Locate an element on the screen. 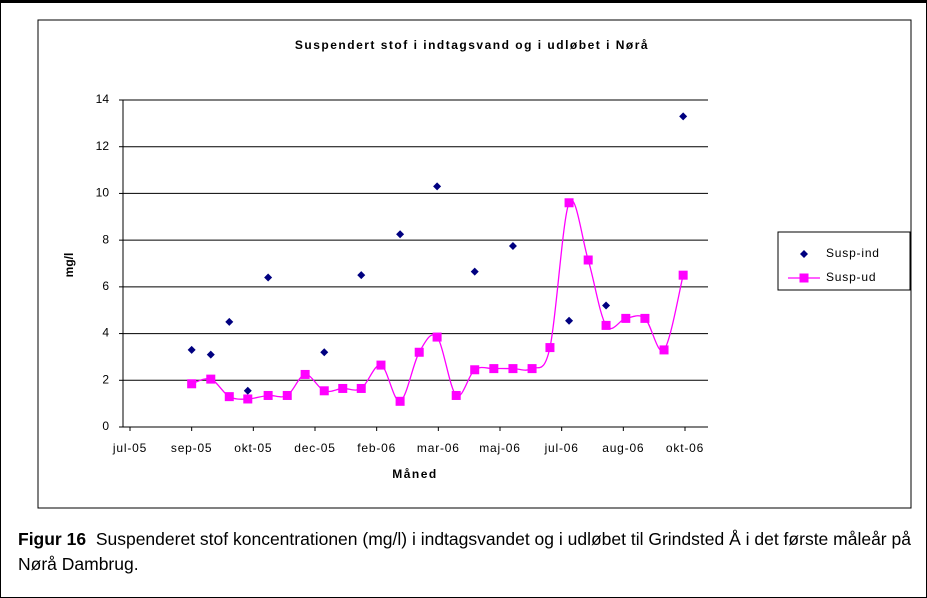 This screenshot has width=927, height=598. x-tick-label: maj-06 is located at coordinates (499, 448).